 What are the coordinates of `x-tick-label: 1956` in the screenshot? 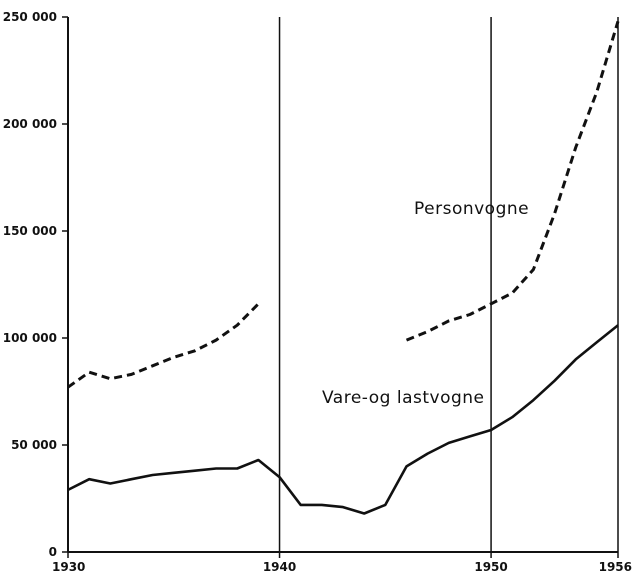 It's located at (615, 567).